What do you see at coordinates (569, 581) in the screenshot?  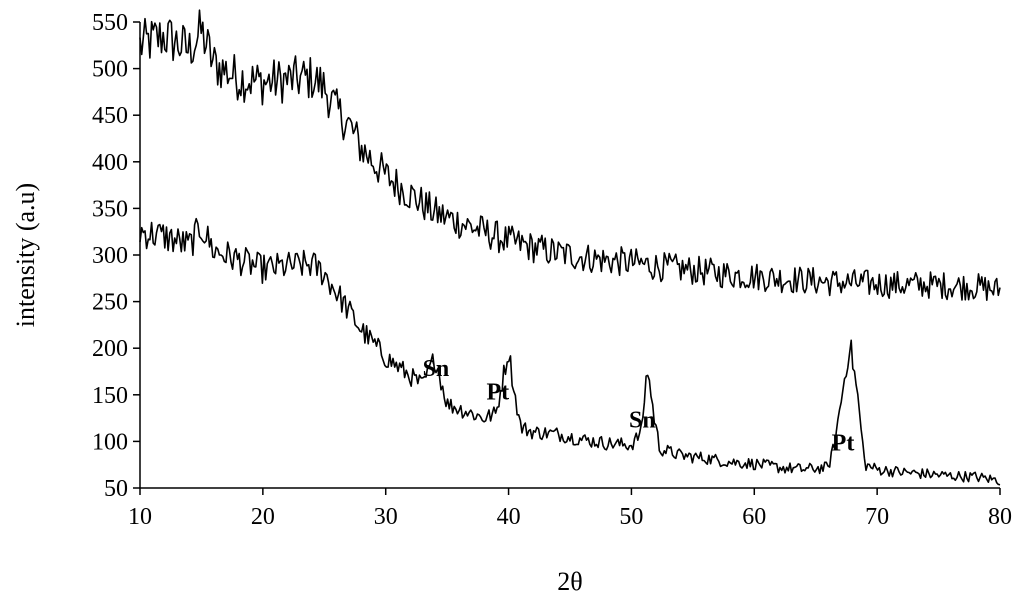 I see `x-axis-title: 2θ` at bounding box center [569, 581].